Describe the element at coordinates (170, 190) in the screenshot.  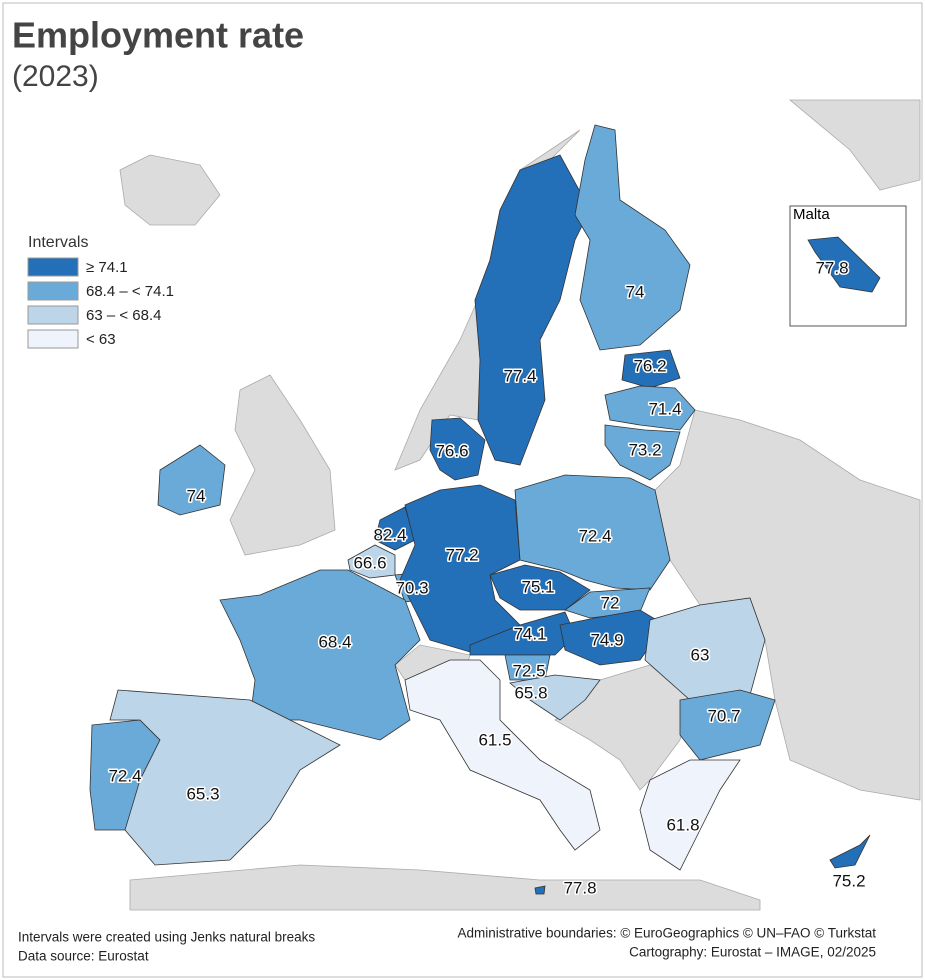
I see `iceland` at that location.